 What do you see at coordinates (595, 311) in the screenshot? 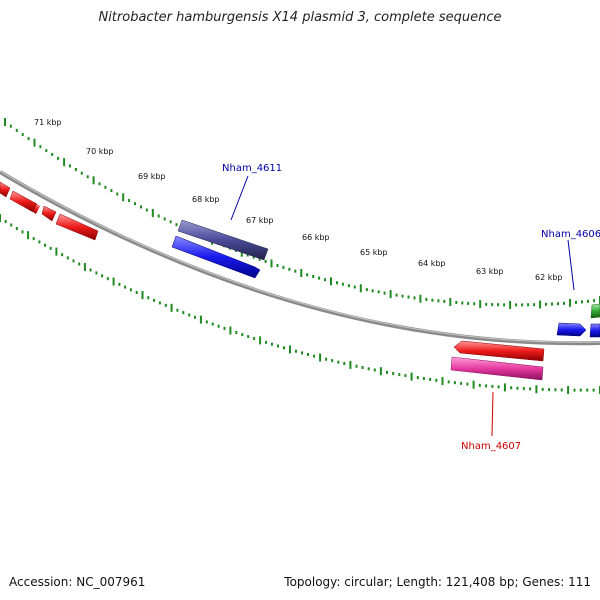
I see `gene-green` at bounding box center [595, 311].